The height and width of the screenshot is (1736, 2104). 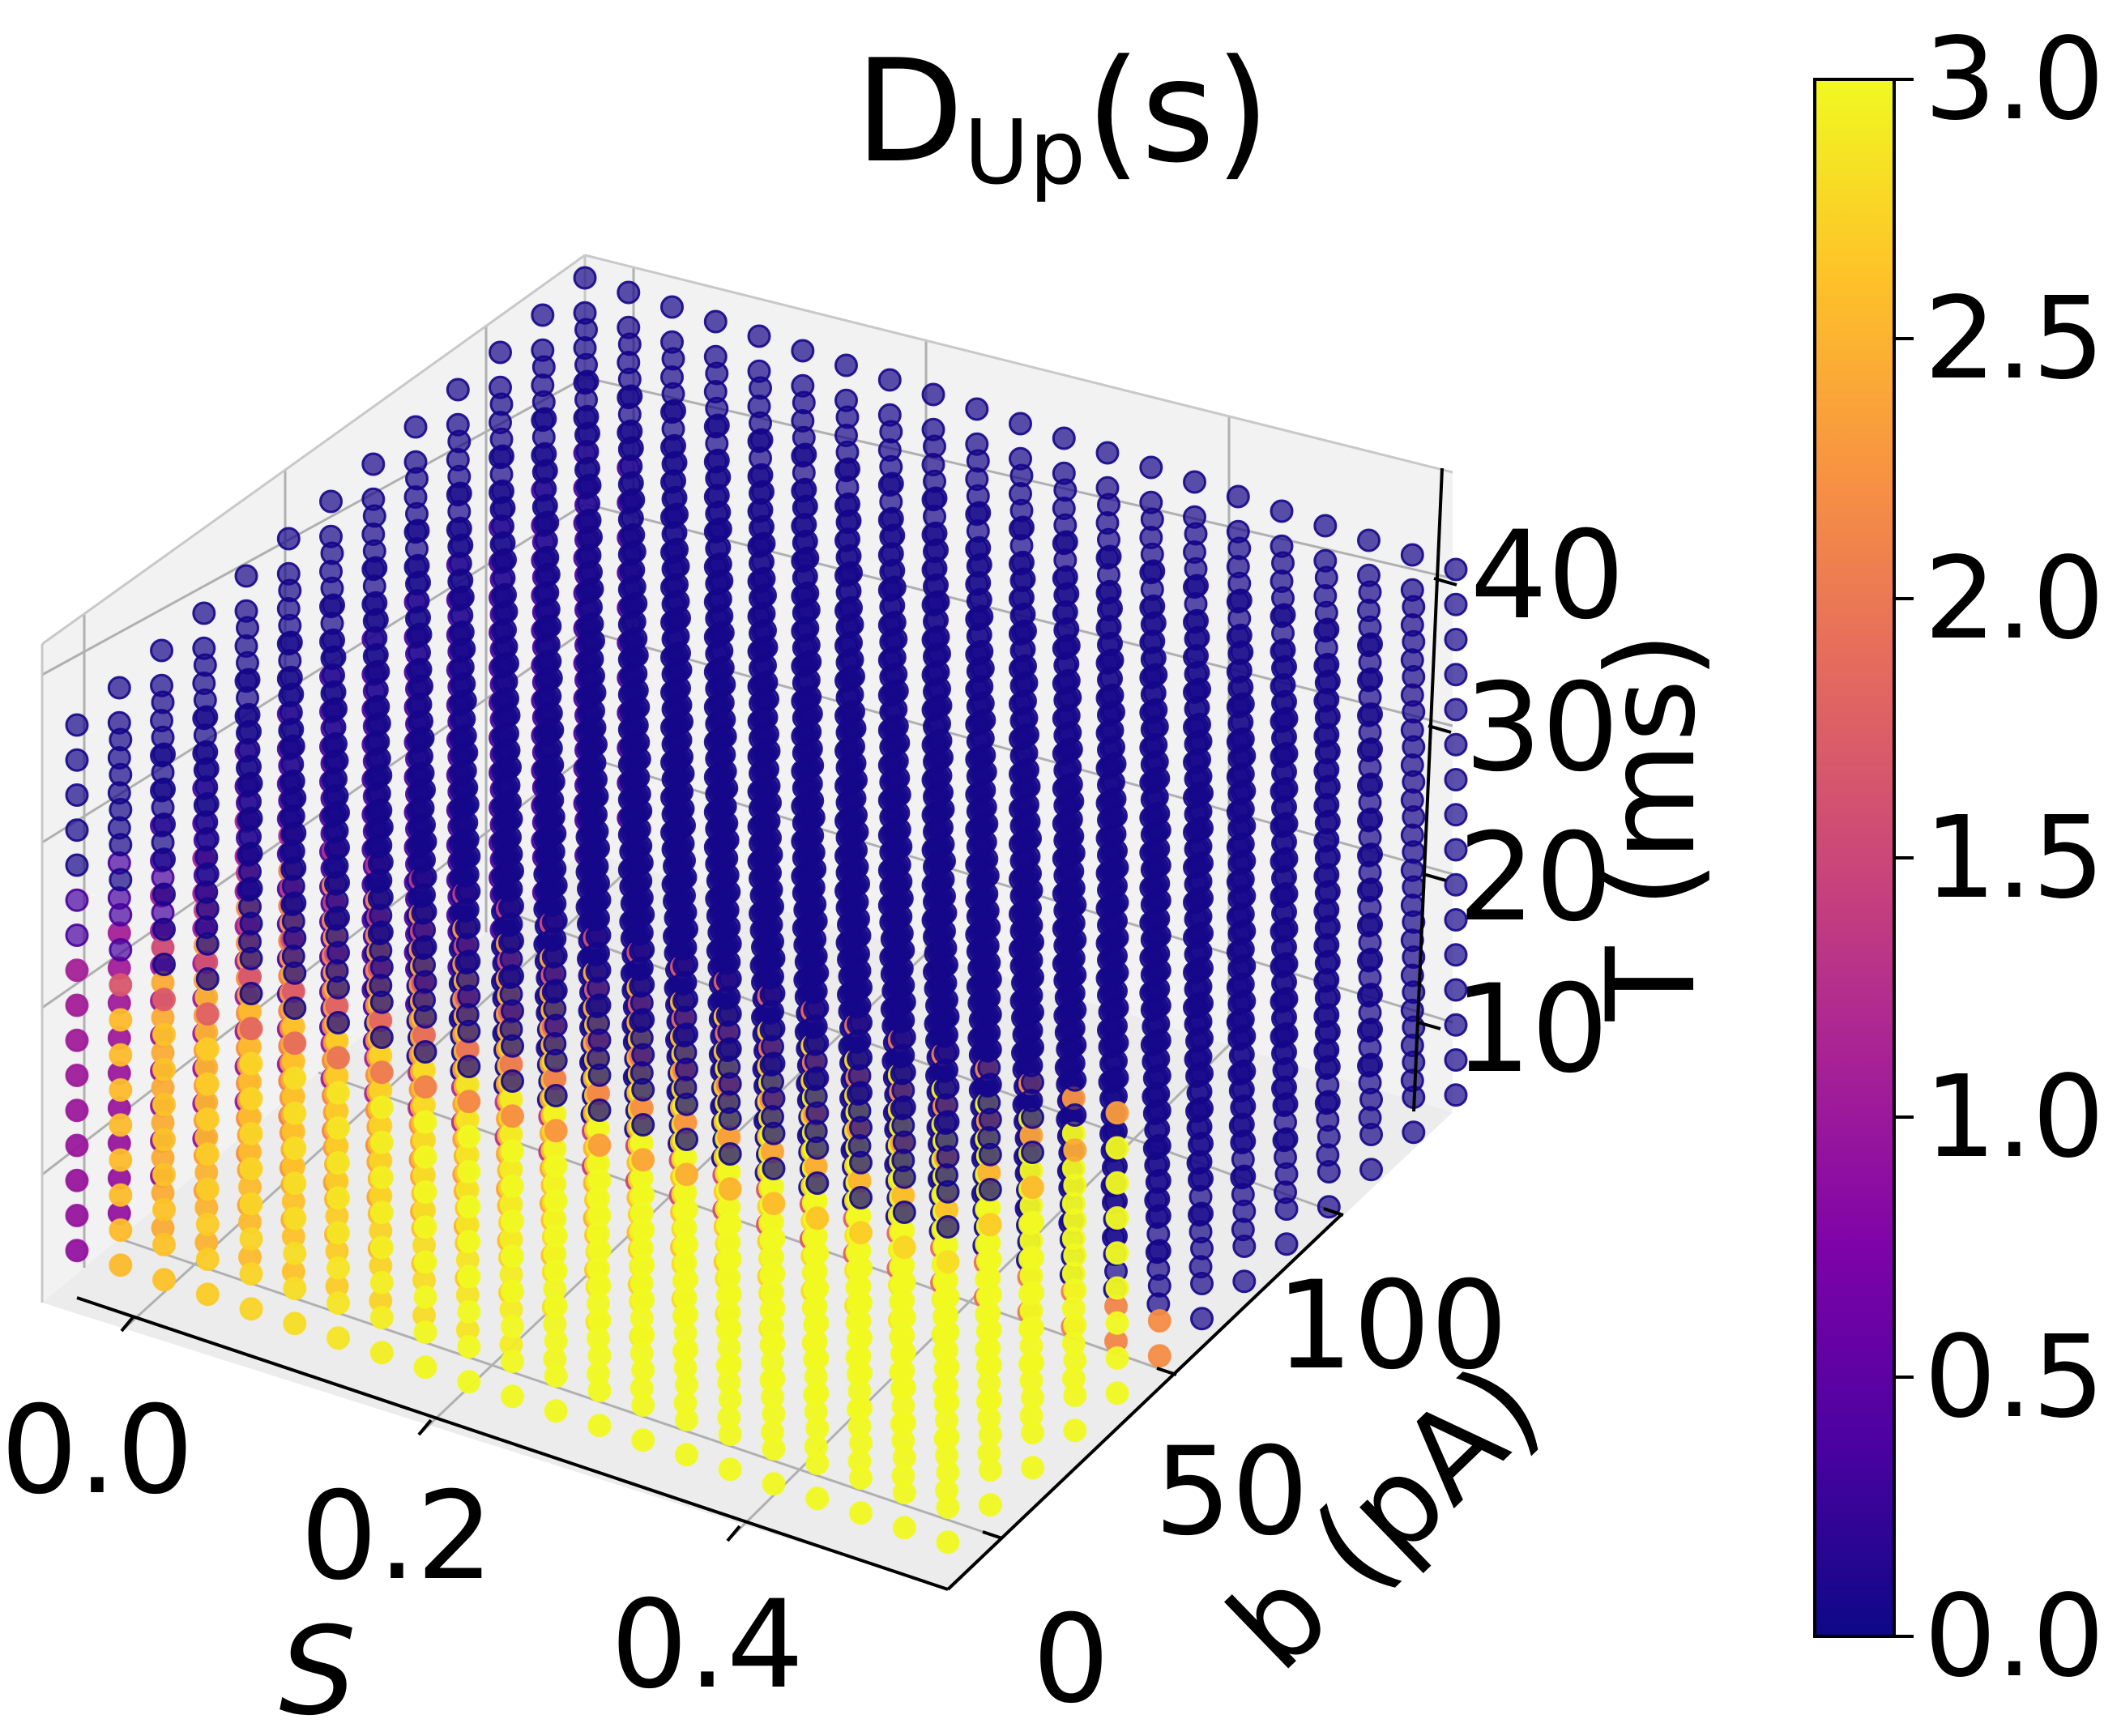 I want to click on y-tick-label-0: 0, so click(x=1070, y=1659).